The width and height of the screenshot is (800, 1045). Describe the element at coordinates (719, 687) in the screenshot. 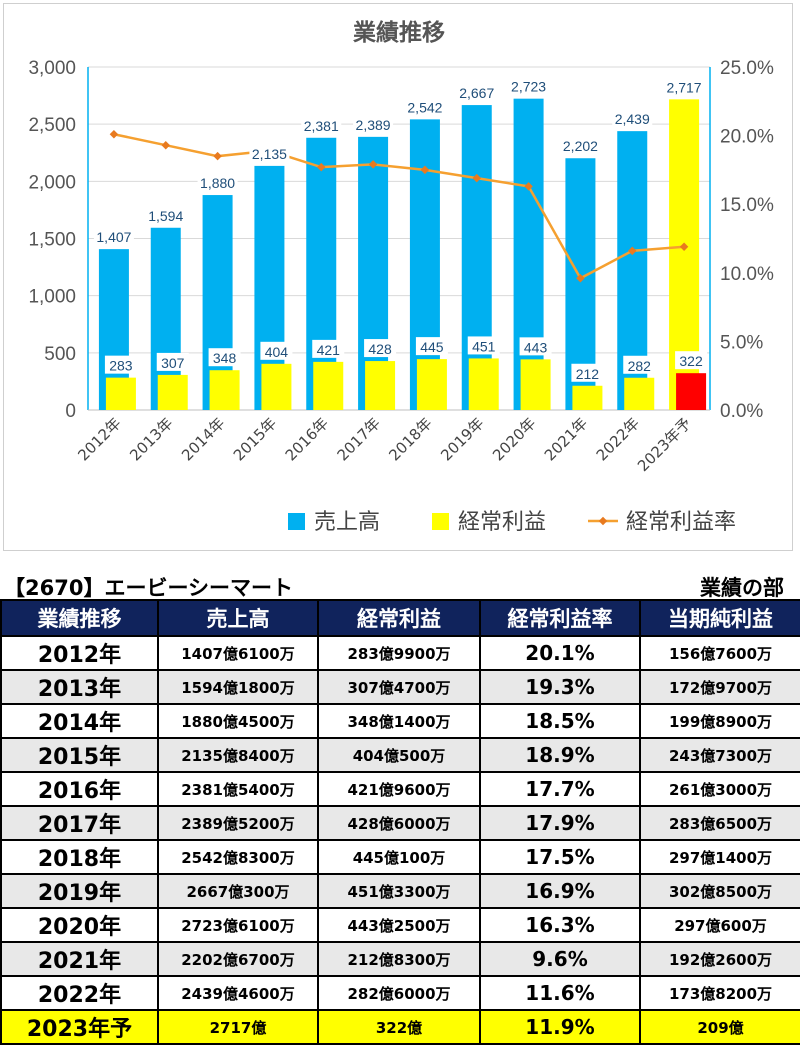

I see `net-income-cell: 172億9700万` at that location.